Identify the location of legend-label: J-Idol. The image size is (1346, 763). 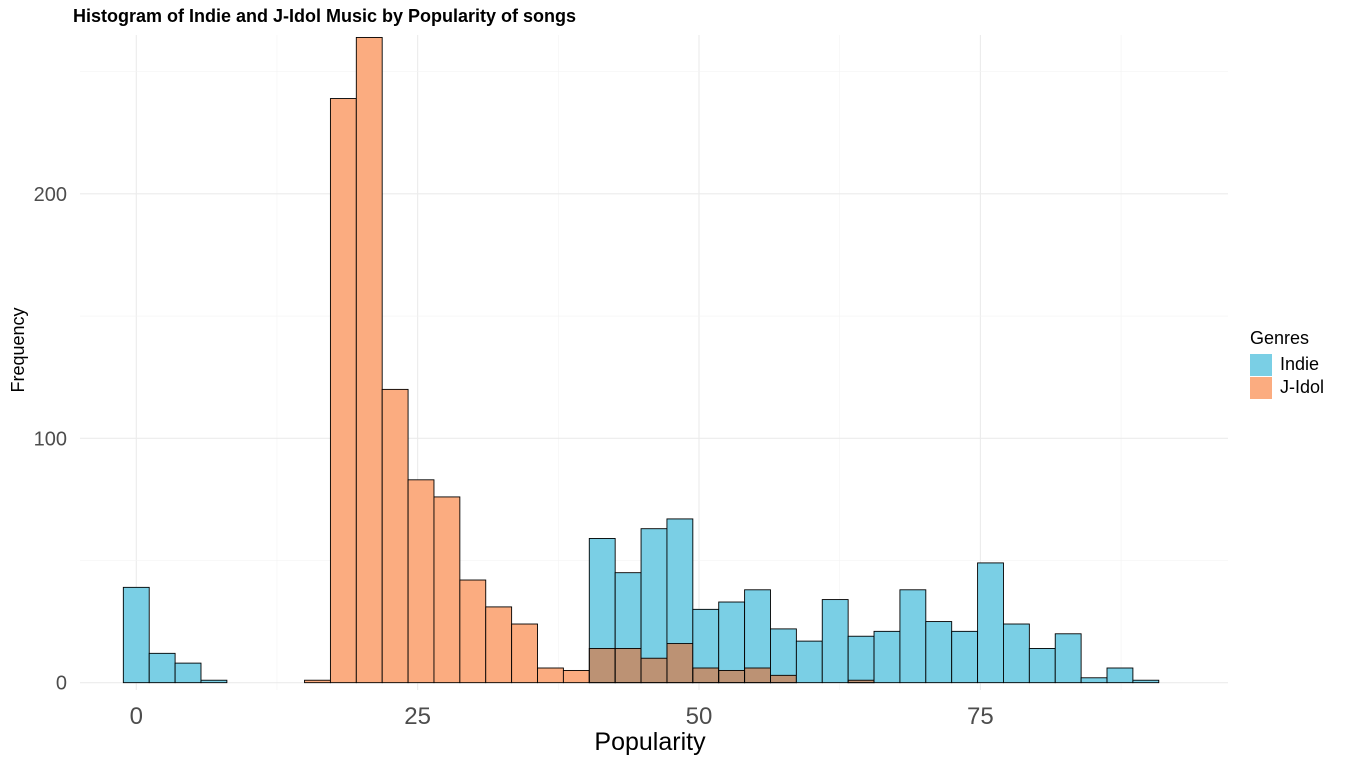
(1302, 387).